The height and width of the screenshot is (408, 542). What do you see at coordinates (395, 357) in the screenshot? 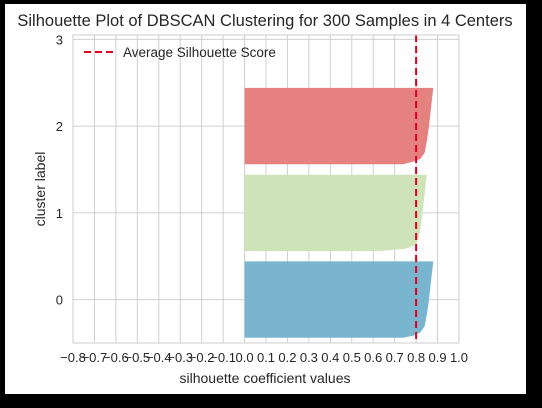
I see `x-tick-label: 0.7` at bounding box center [395, 357].